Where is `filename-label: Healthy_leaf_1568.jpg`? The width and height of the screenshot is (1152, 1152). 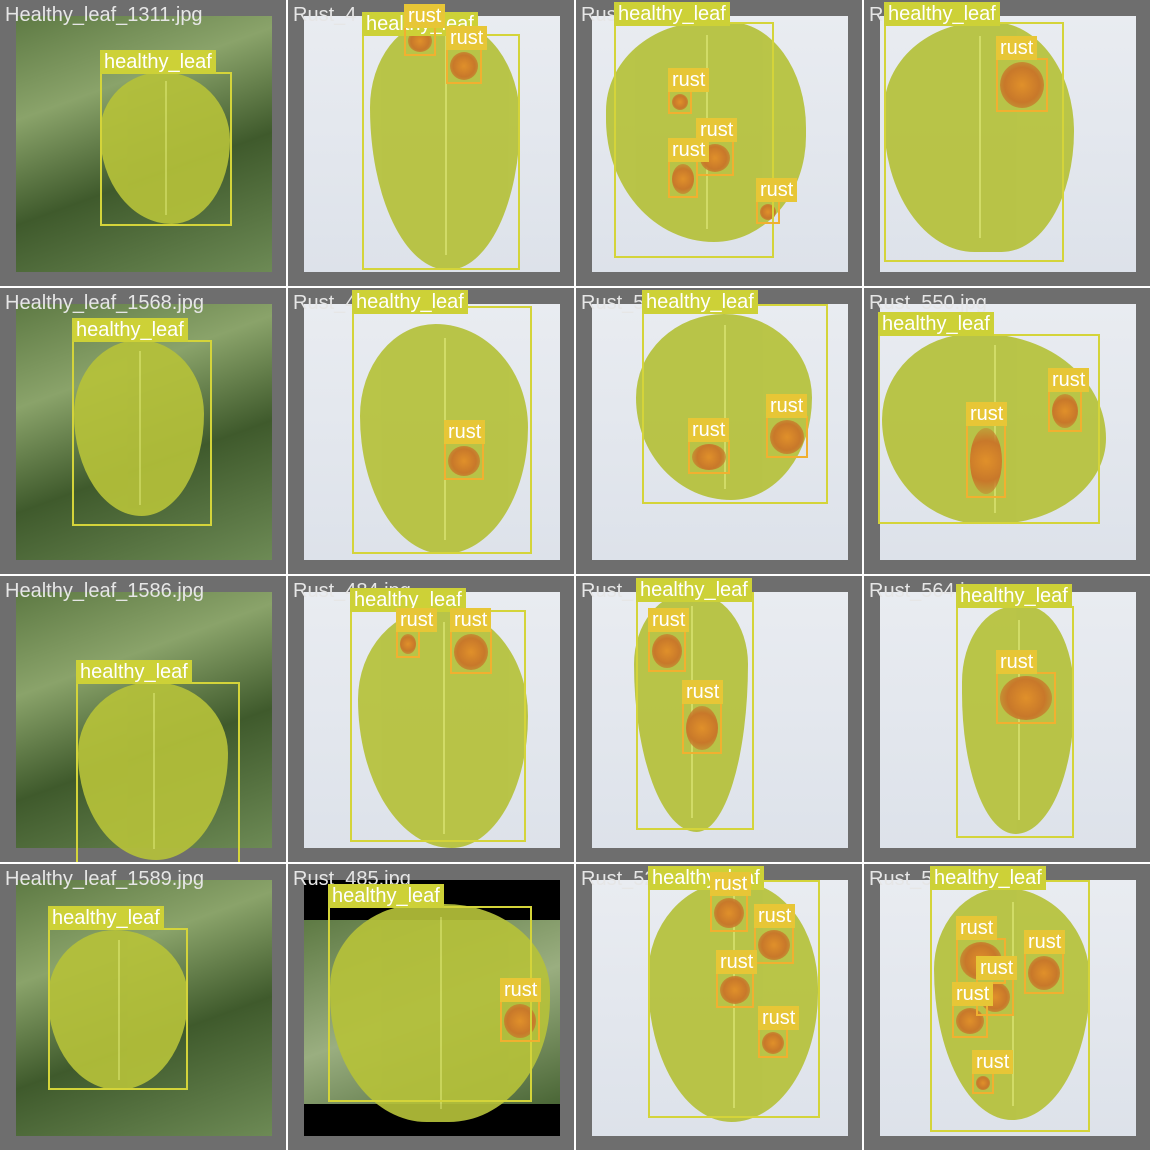
filename-label: Healthy_leaf_1568.jpg is located at coordinates (105, 303).